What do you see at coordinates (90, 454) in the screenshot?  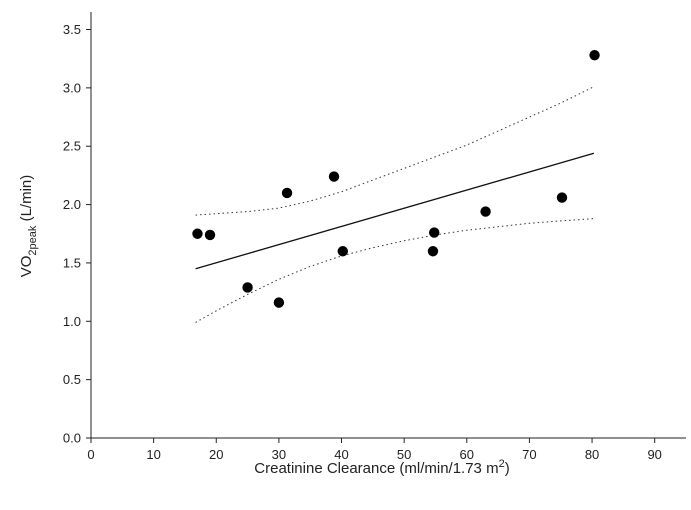 I see `x-tick-label: 0` at bounding box center [90, 454].